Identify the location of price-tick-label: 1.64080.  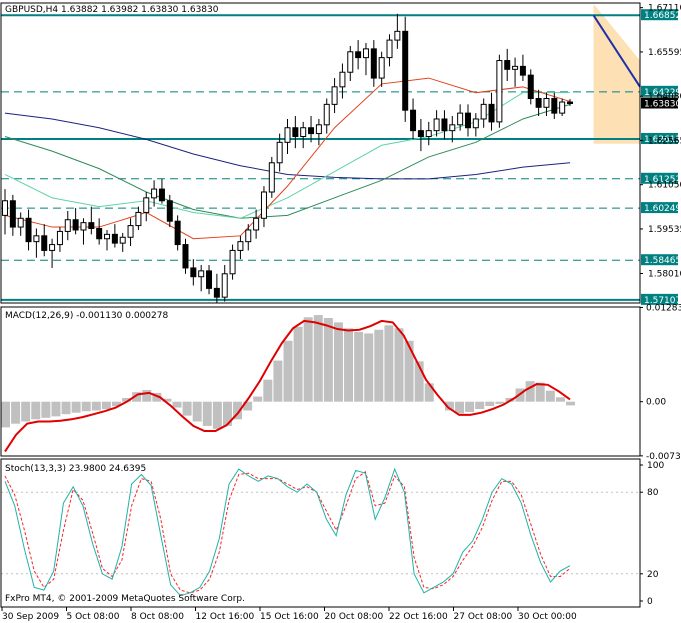
(664, 97).